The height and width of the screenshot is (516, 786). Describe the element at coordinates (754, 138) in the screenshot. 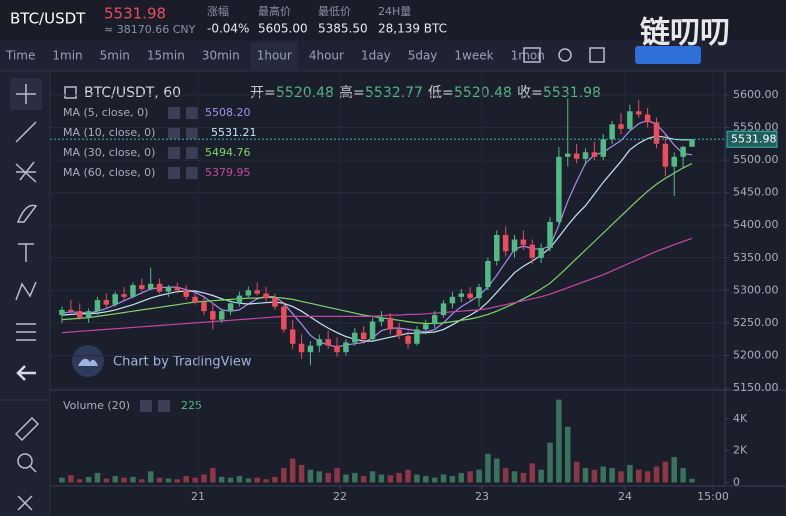

I see `last-price-label: 5531.98` at that location.